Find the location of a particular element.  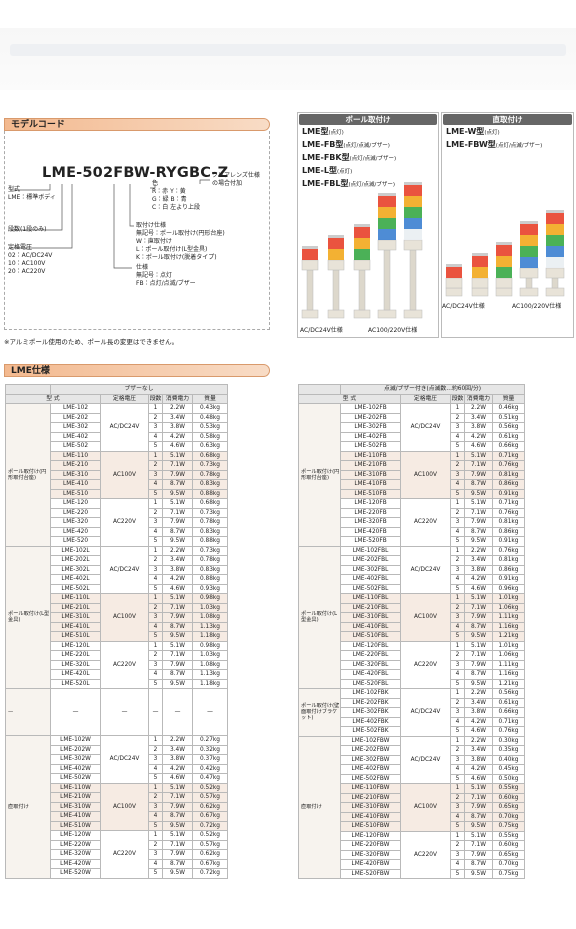

model: LME-420 is located at coordinates (75, 531).